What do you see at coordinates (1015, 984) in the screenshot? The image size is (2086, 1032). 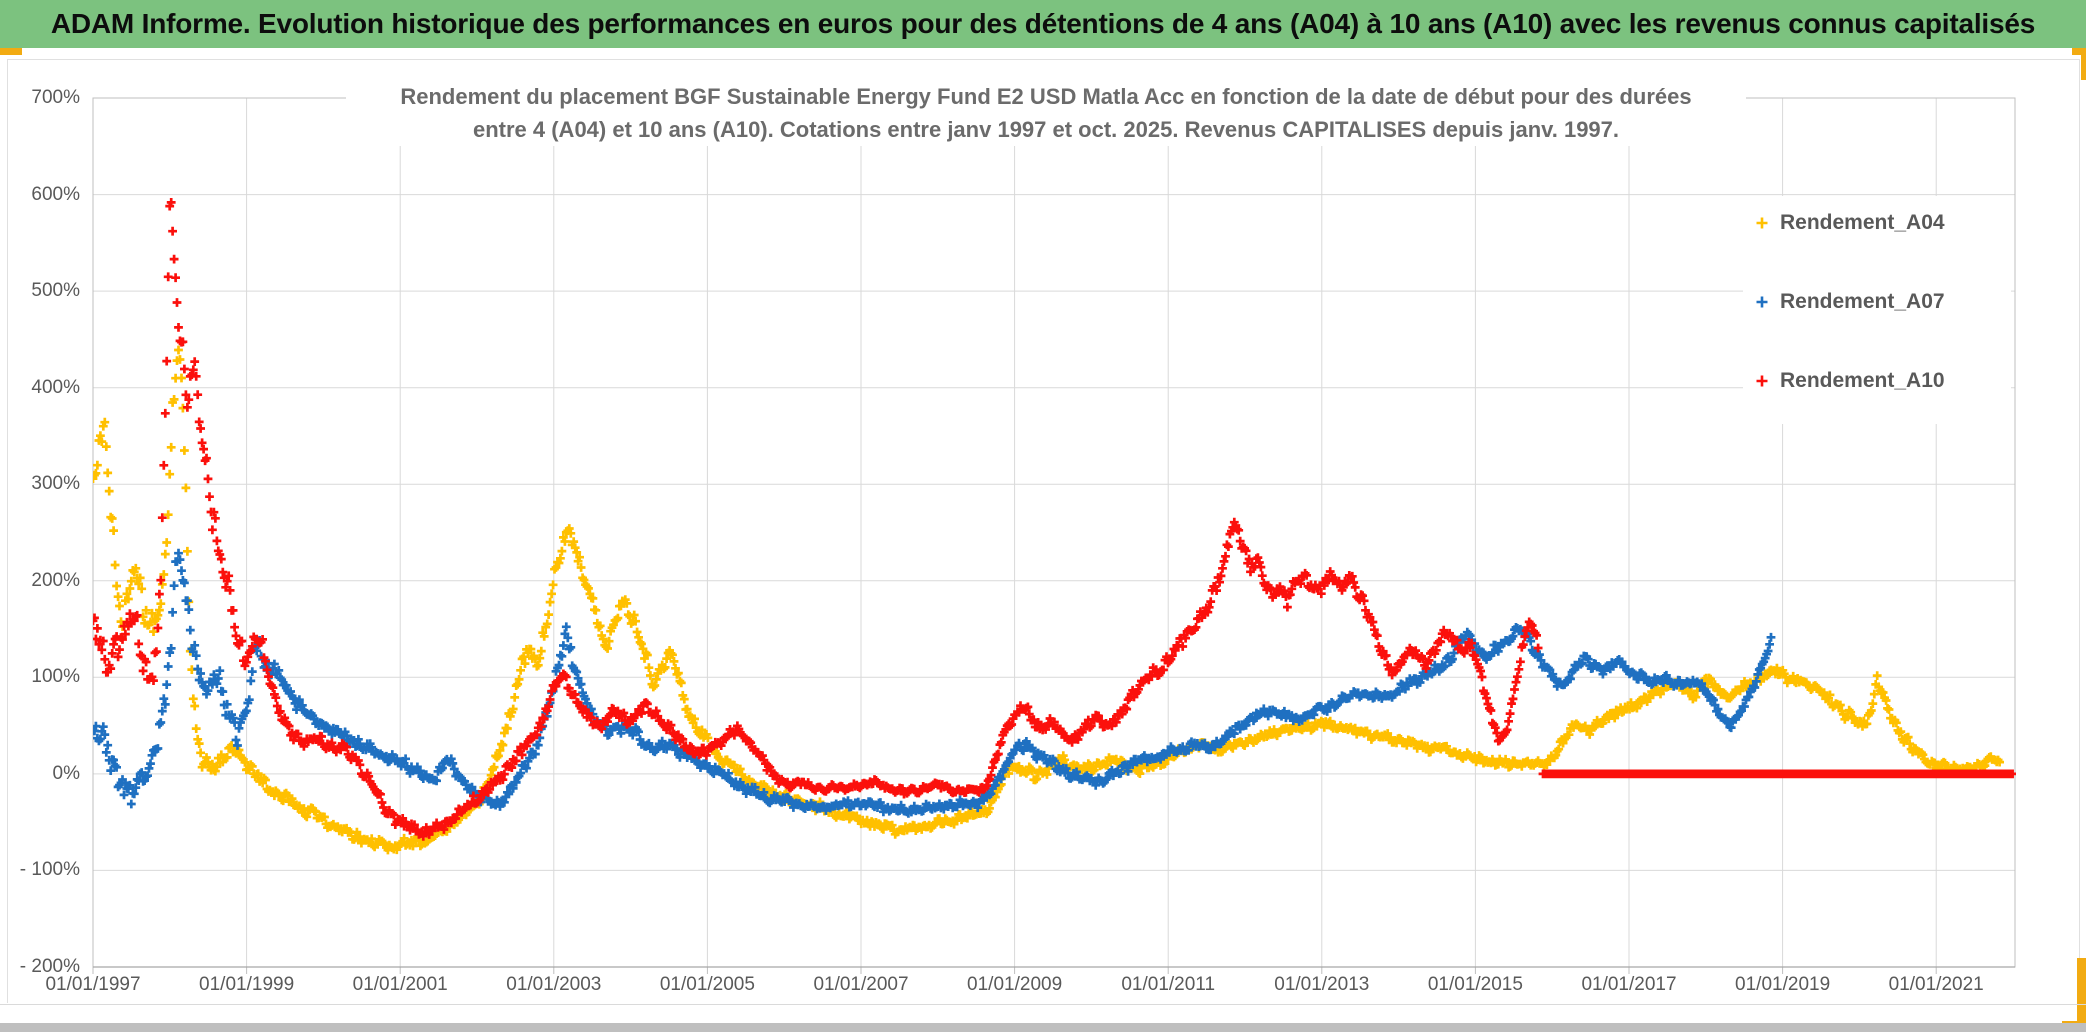 I see `x-tick-label: 01/01/2009` at bounding box center [1015, 984].